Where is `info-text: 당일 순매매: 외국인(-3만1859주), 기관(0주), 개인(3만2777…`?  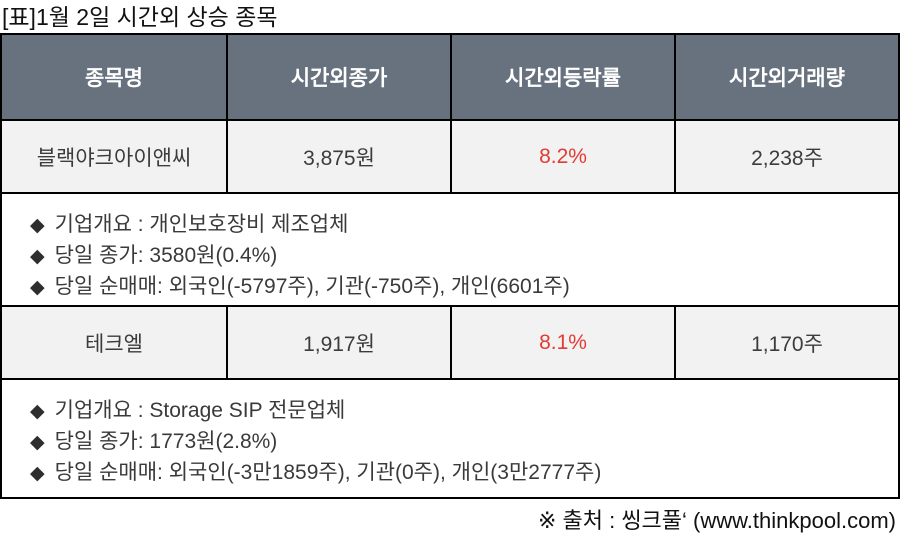 info-text: 당일 순매매: 외국인(-3만1859주), 기관(0주), 개인(3만2777… is located at coordinates (328, 472).